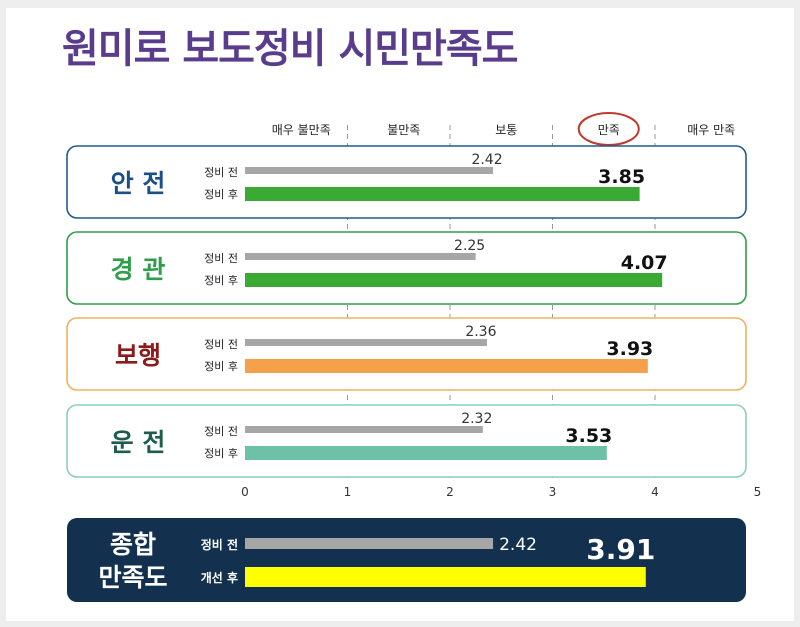  I want to click on summary-before-value: 2.42, so click(518, 545).